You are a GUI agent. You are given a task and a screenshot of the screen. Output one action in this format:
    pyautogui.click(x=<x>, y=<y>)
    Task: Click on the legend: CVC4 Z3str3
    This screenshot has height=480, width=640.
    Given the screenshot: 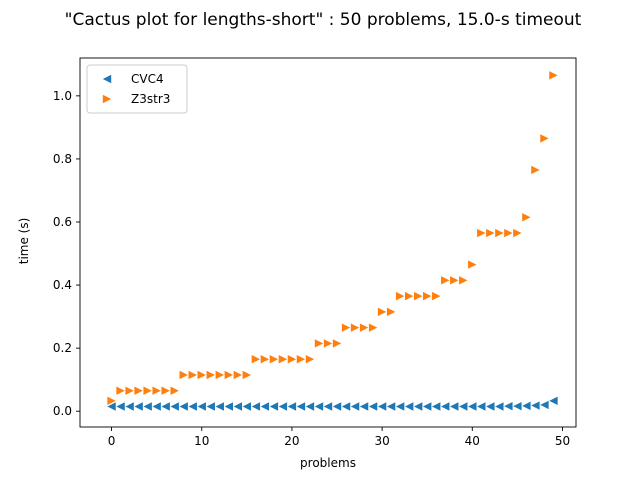 What is the action you would take?
    pyautogui.click(x=137, y=89)
    